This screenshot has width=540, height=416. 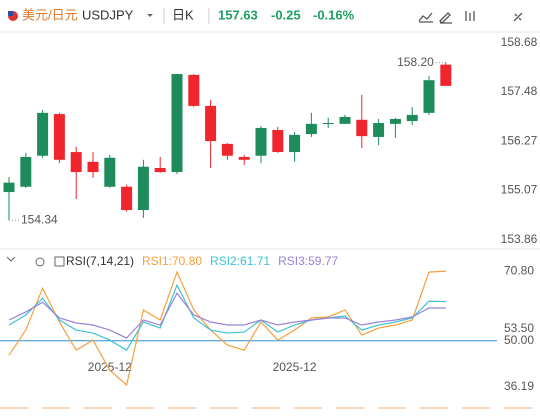 What do you see at coordinates (40, 262) in the screenshot?
I see `visible-icon` at bounding box center [40, 262].